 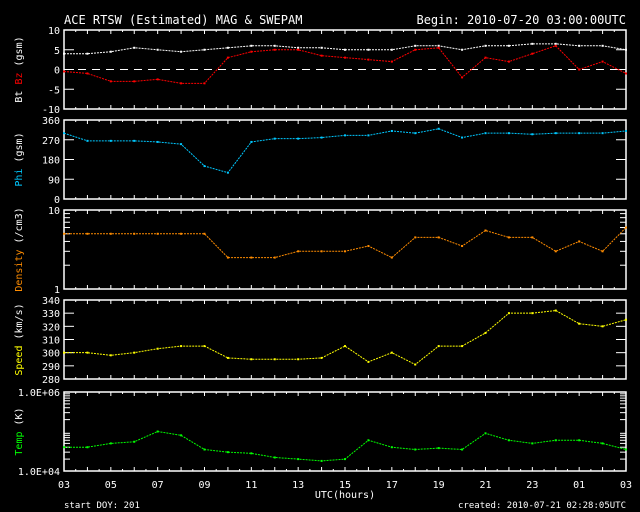 What do you see at coordinates (51, 110) in the screenshot?
I see `y-tick-label: -10` at bounding box center [51, 110].